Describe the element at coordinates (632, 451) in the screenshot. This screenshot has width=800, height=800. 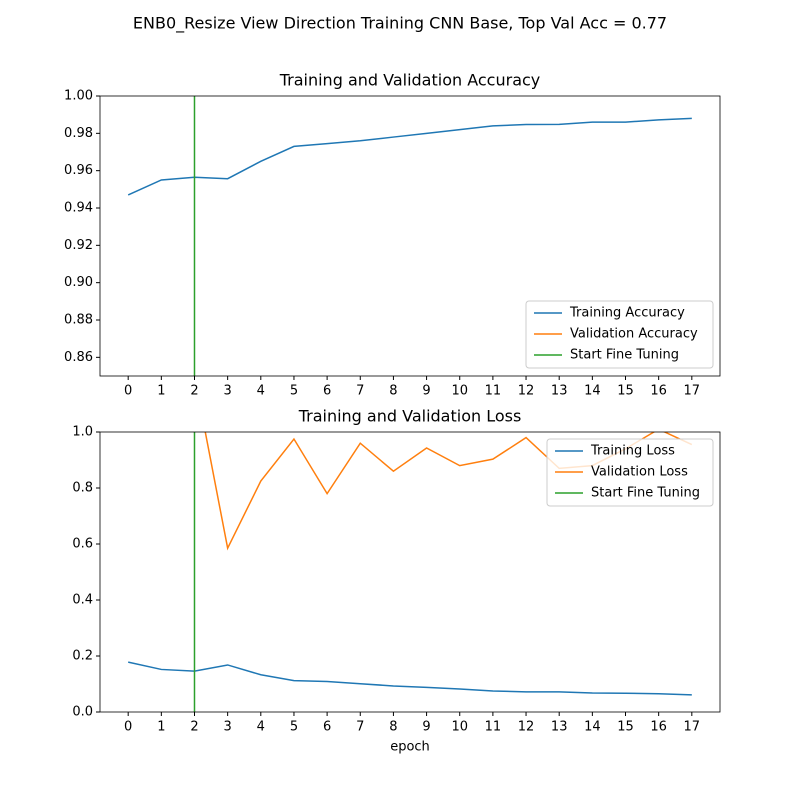
I see `legend-label: Training Loss` at that location.